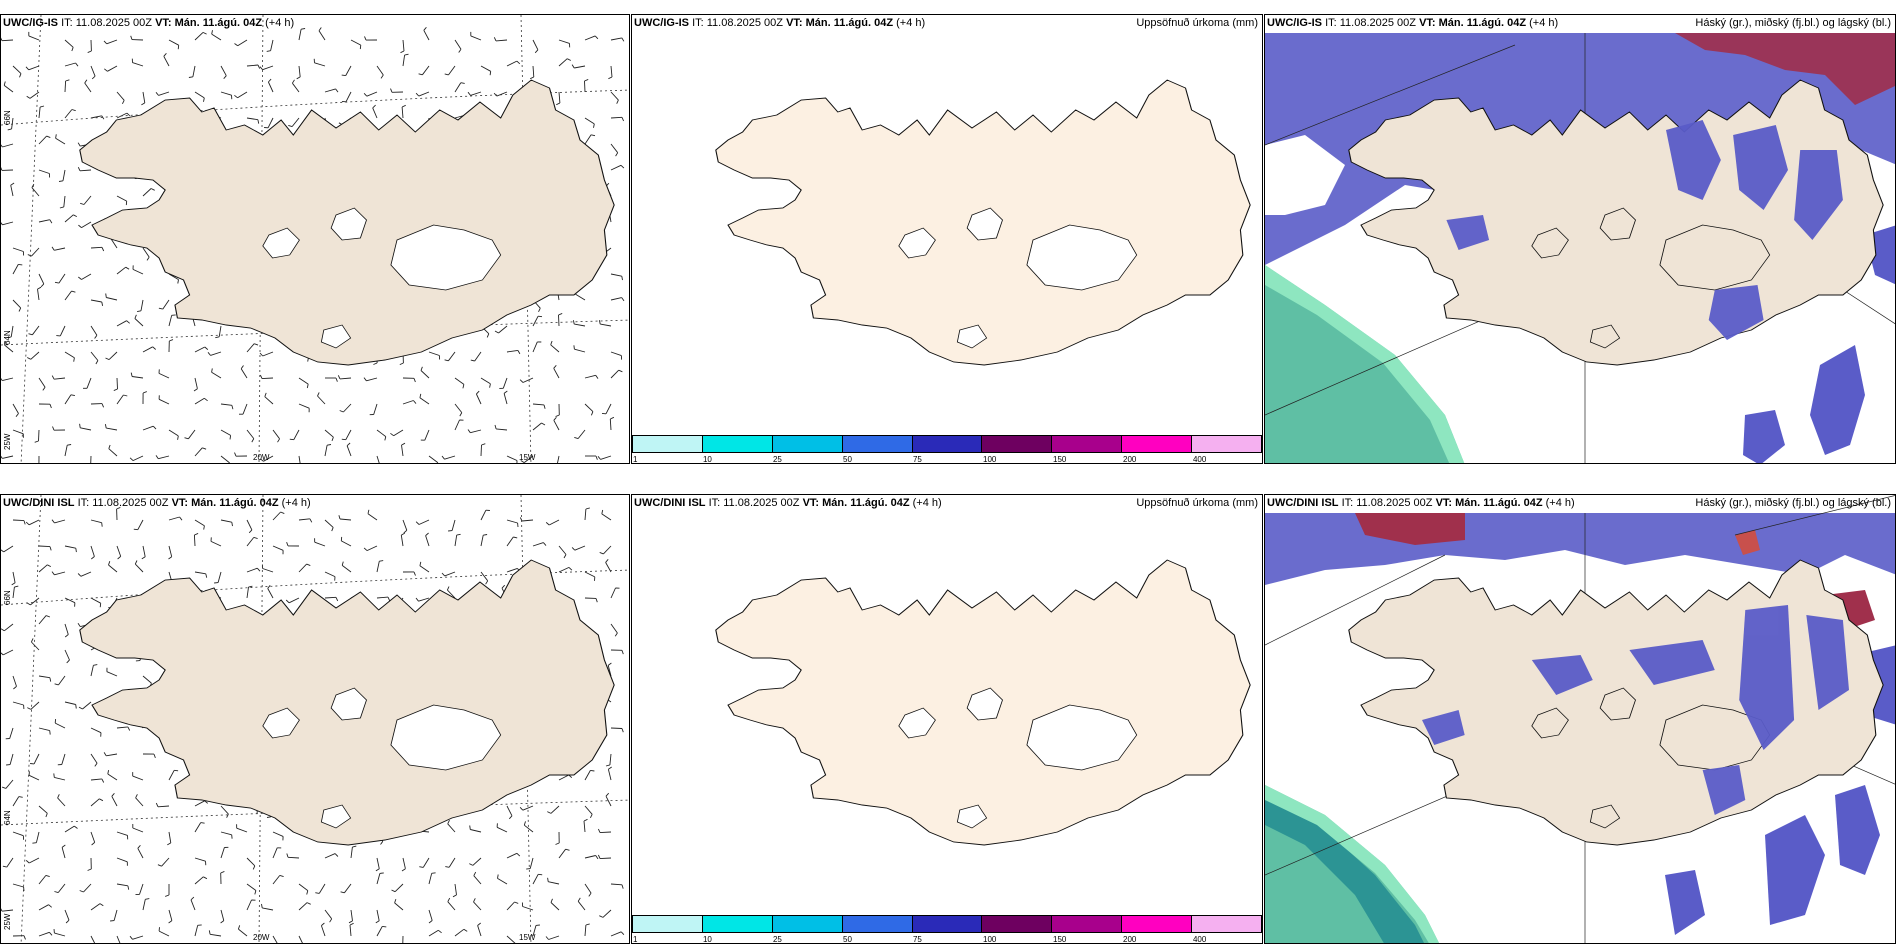 The width and height of the screenshot is (1900, 950). Describe the element at coordinates (917, 939) in the screenshot. I see `colorbar-tick-label: 75` at that location.